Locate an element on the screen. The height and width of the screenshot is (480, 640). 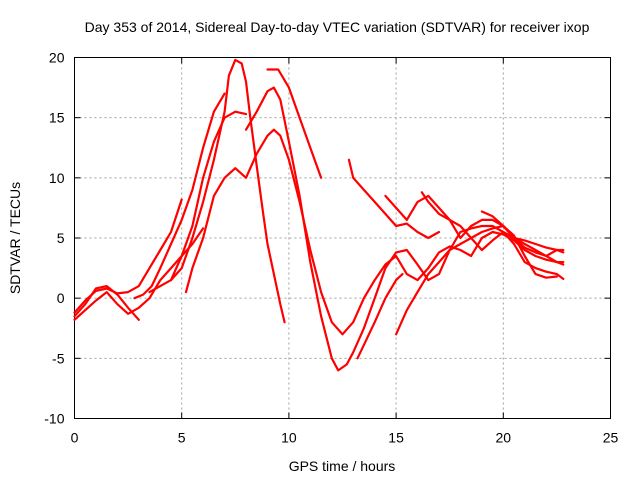
y-tick-label: 5 is located at coordinates (61, 238).